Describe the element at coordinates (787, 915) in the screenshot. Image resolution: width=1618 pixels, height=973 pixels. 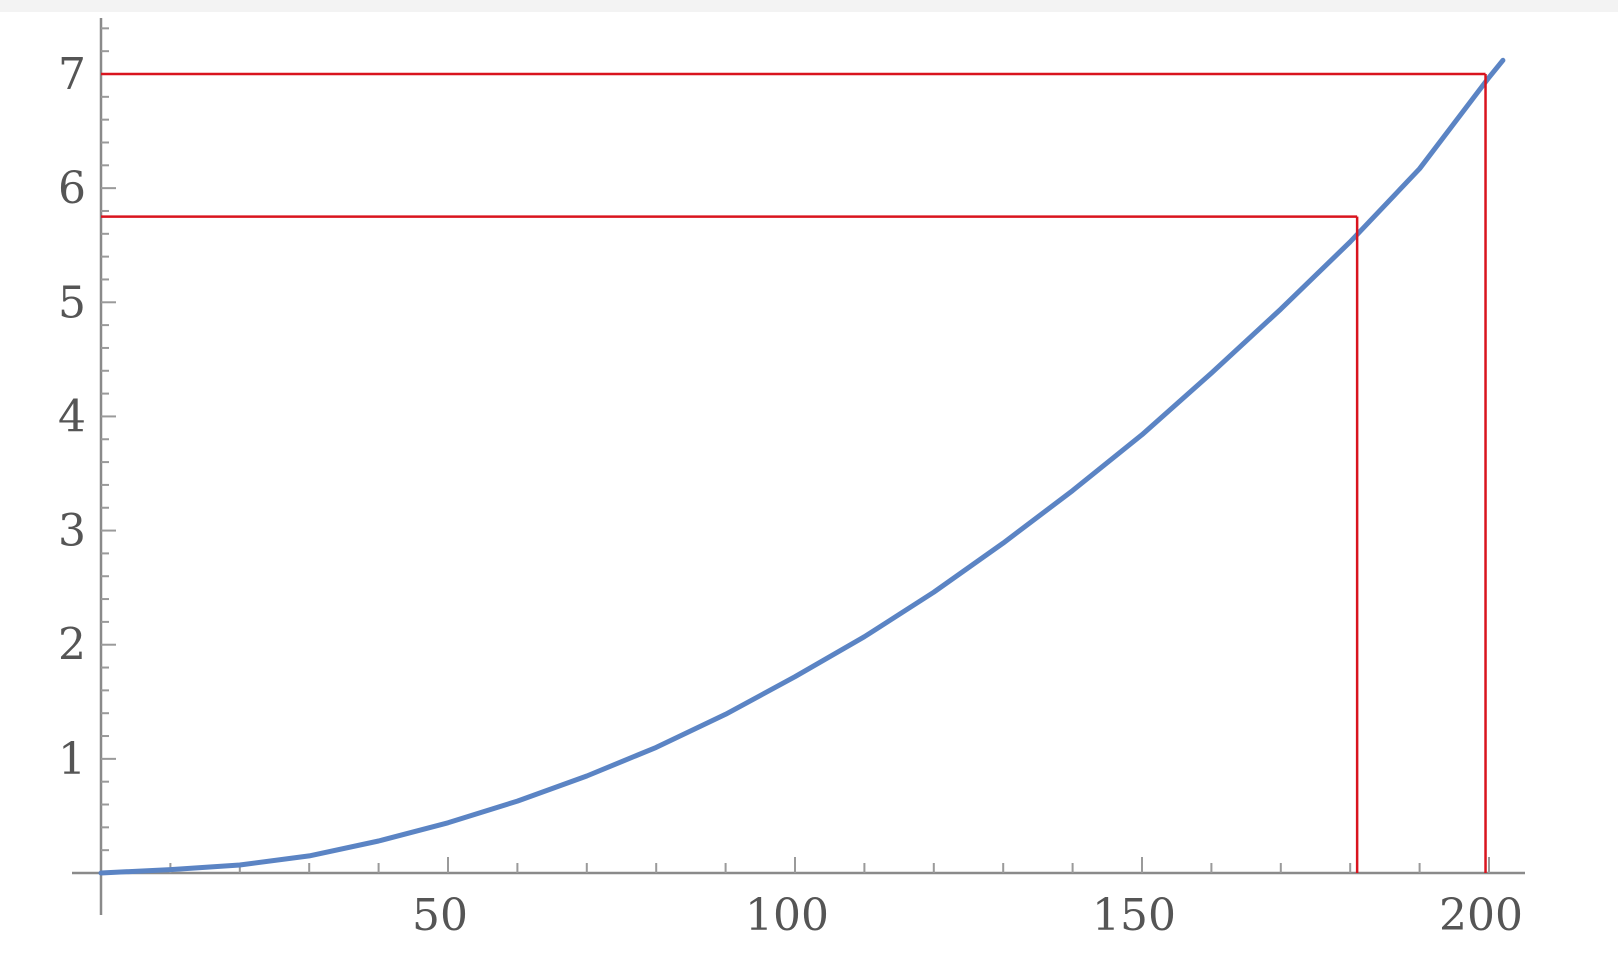
I see `x-tick-label: 100` at that location.